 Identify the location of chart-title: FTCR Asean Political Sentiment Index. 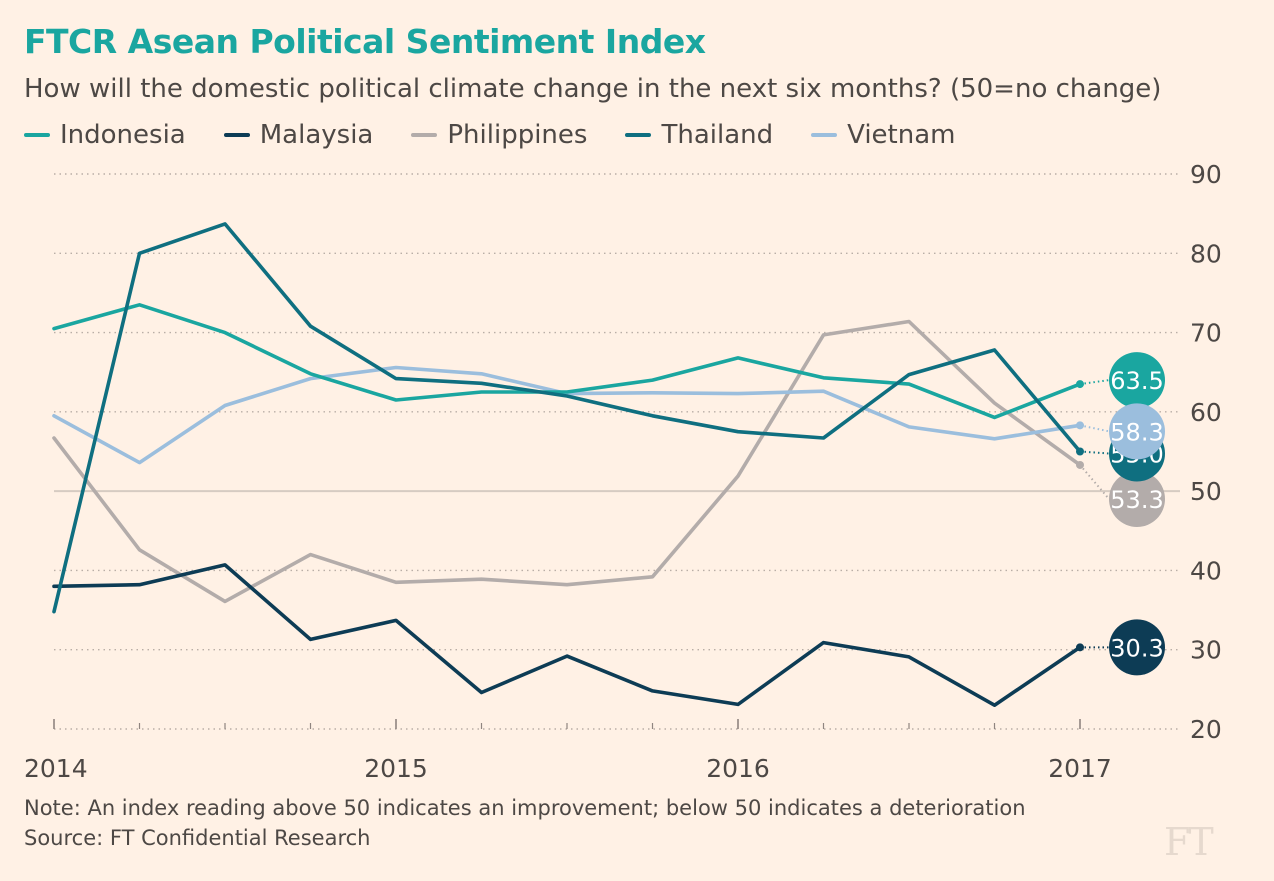
(365, 41).